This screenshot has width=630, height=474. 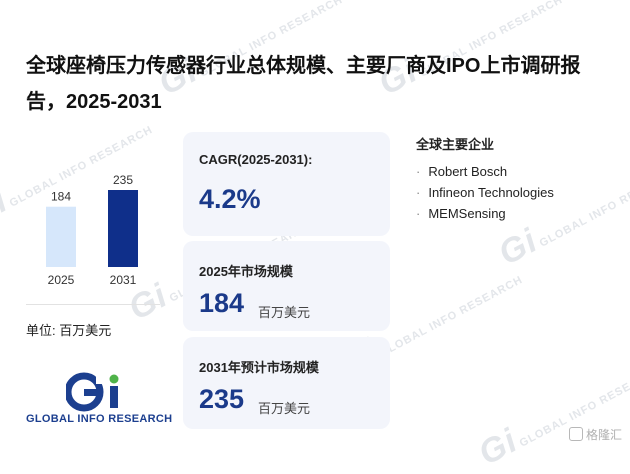 I want to click on logo-text: GLOBAL INFO RESEARCH, so click(x=99, y=419).